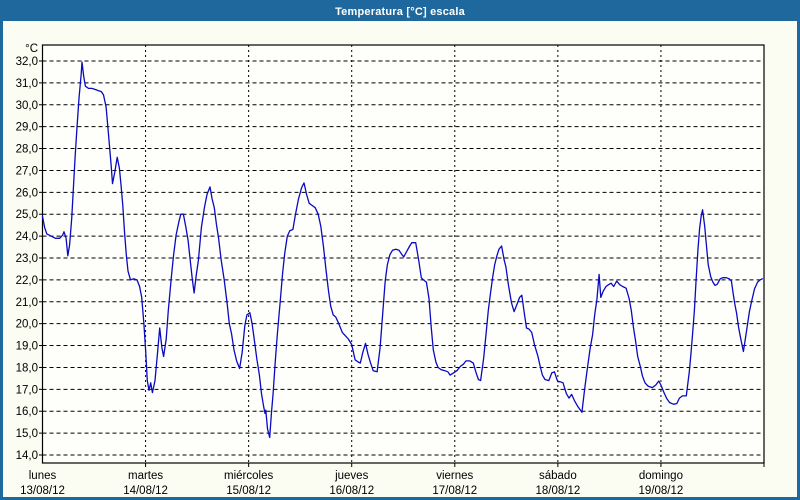 The width and height of the screenshot is (800, 500). Describe the element at coordinates (145, 476) in the screenshot. I see `x-day-name-label: martes` at that location.